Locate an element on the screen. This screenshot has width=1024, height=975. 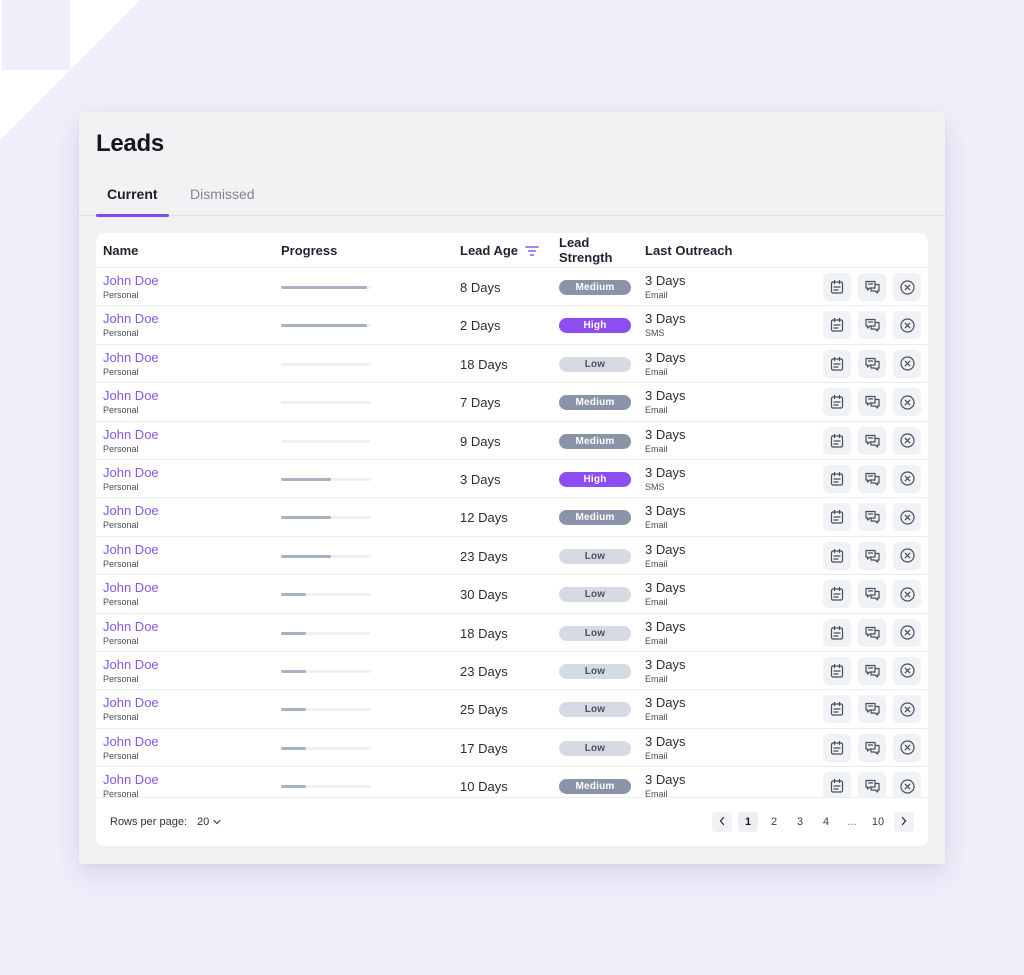
page-button: 3 is located at coordinates (800, 822).